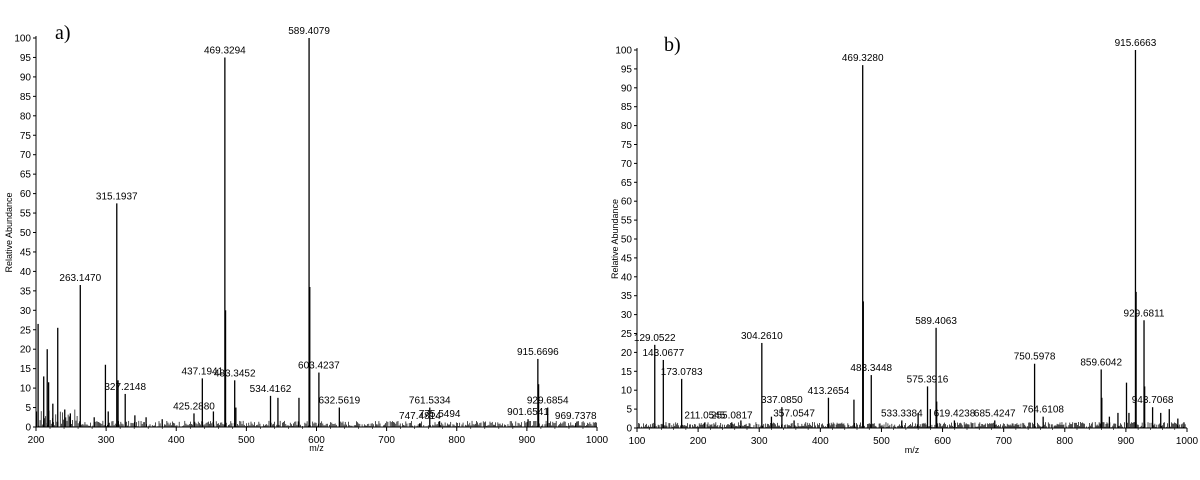  What do you see at coordinates (420, 416) in the screenshot?
I see `peak-label: 747.4814` at bounding box center [420, 416].